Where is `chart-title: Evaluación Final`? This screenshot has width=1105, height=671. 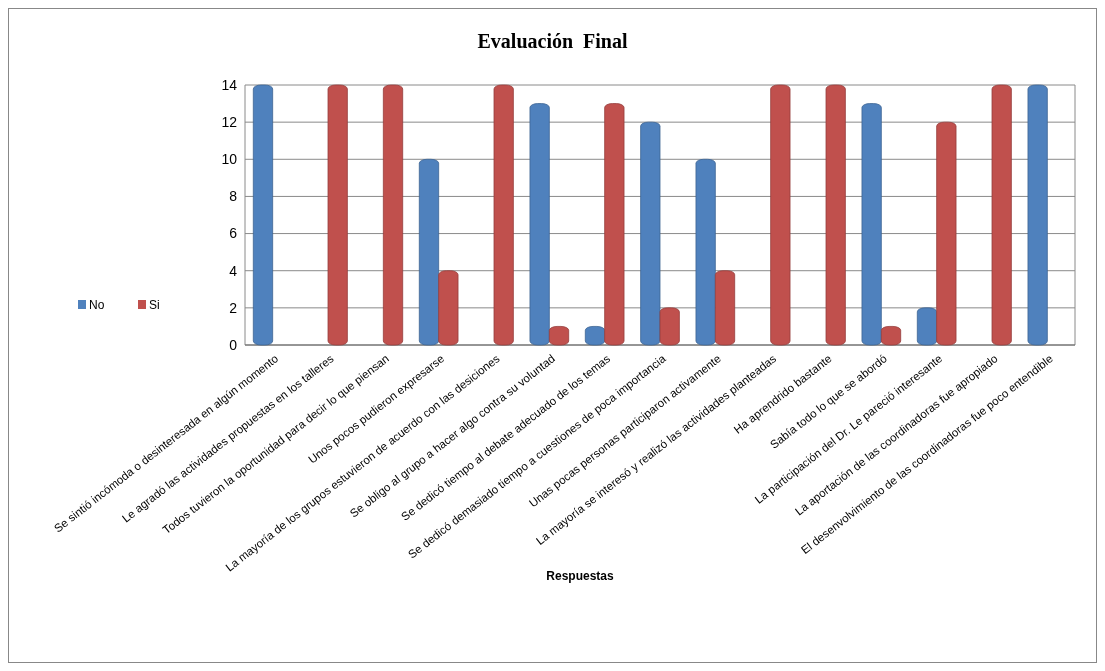 chart-title: Evaluación Final is located at coordinates (552, 41).